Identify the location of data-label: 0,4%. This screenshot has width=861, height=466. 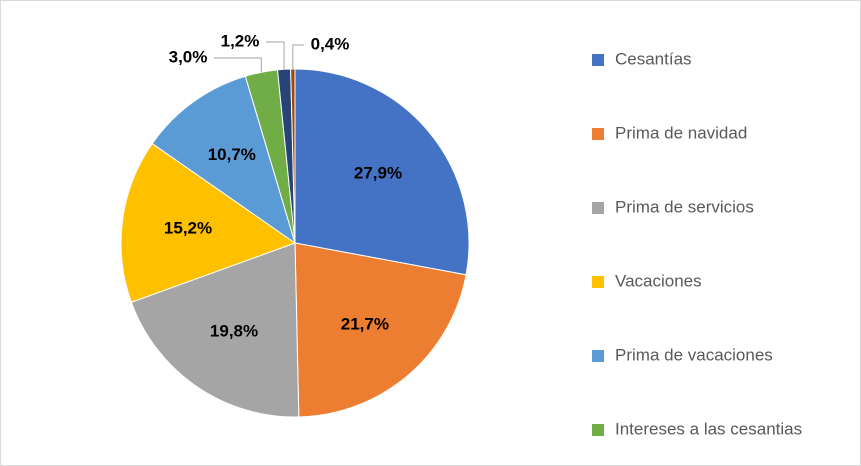
(330, 43).